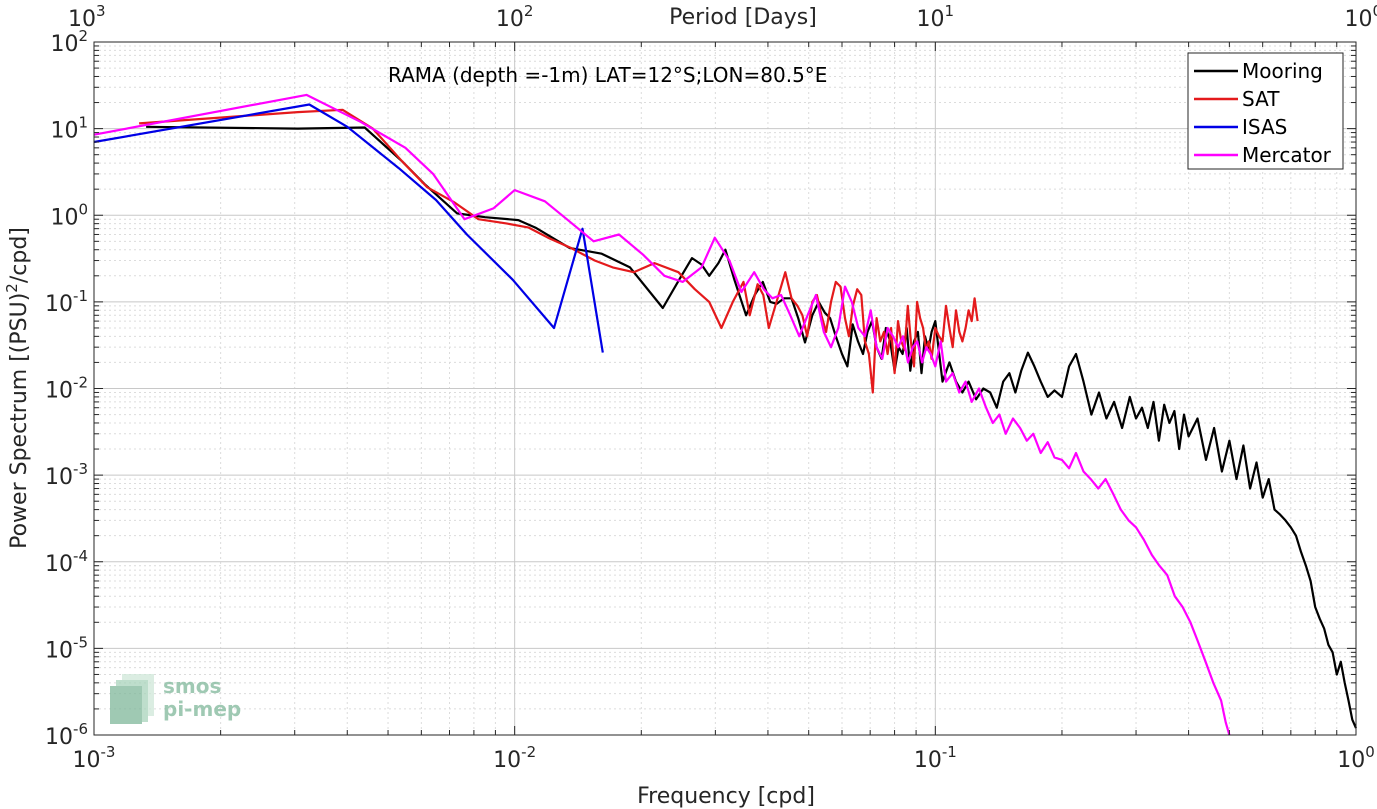  Describe the element at coordinates (83, 209) in the screenshot. I see `y-tick-label-exp: 0` at that location.